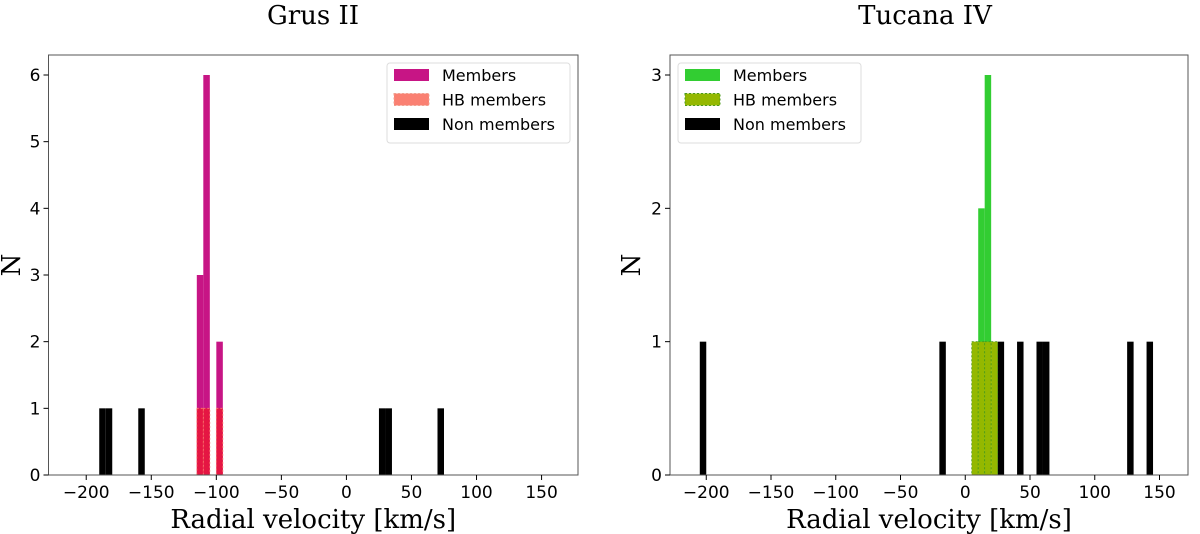  Describe the element at coordinates (35, 76) in the screenshot. I see `y-tick-label: 6` at that location.